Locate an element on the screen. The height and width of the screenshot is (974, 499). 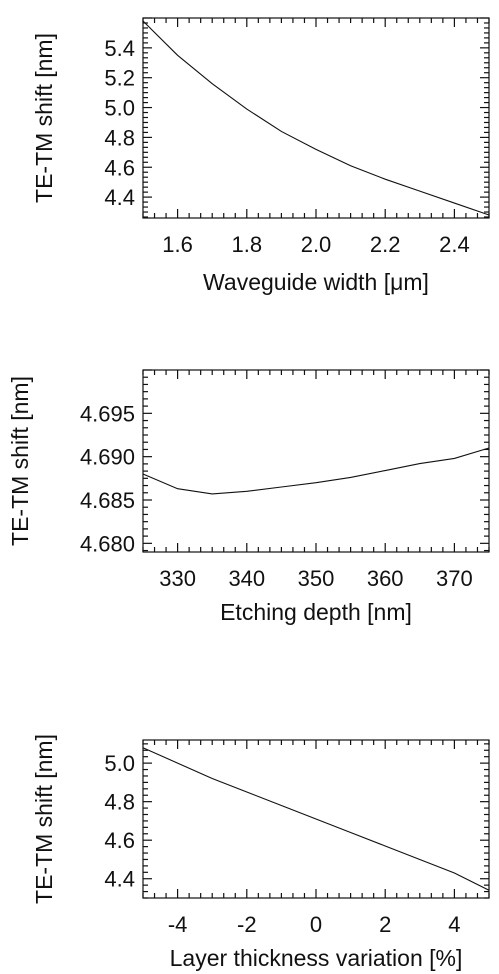
x-tick-label: 2.2 is located at coordinates (385, 244).